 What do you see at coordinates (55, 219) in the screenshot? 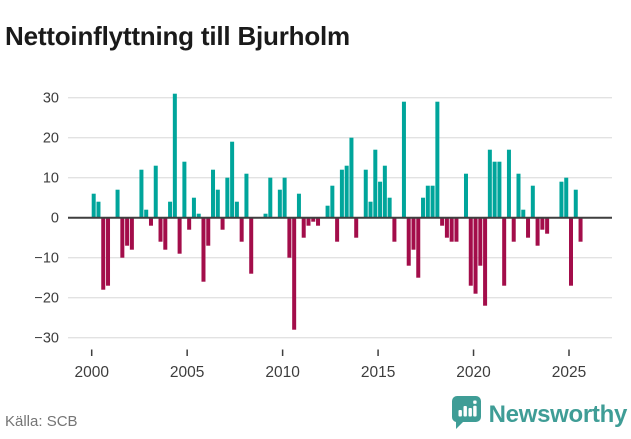
I see `y-axis-label: 0` at bounding box center [55, 219].